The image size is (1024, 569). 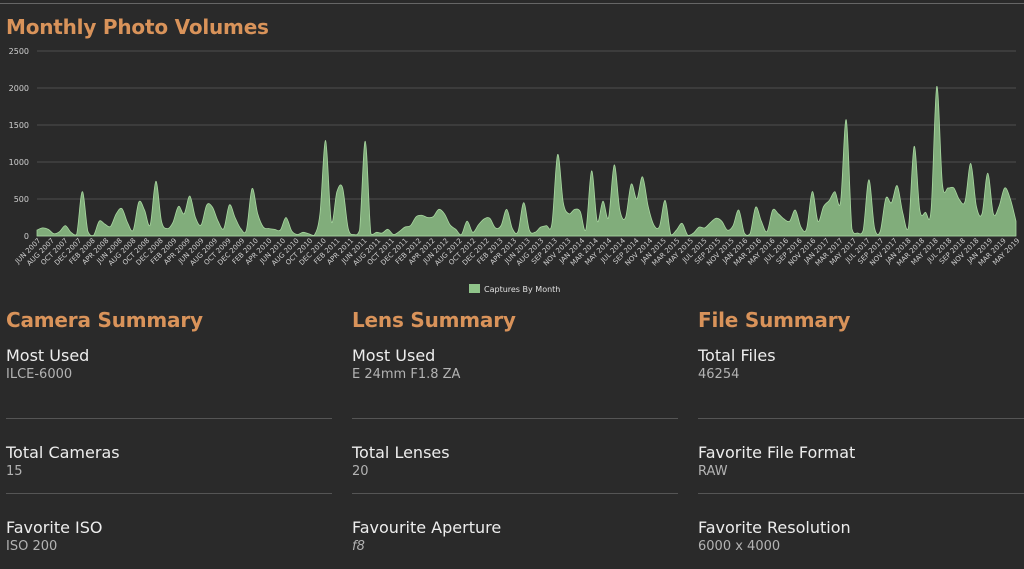 I want to click on stat-value: 6000 x 4000, so click(x=739, y=546).